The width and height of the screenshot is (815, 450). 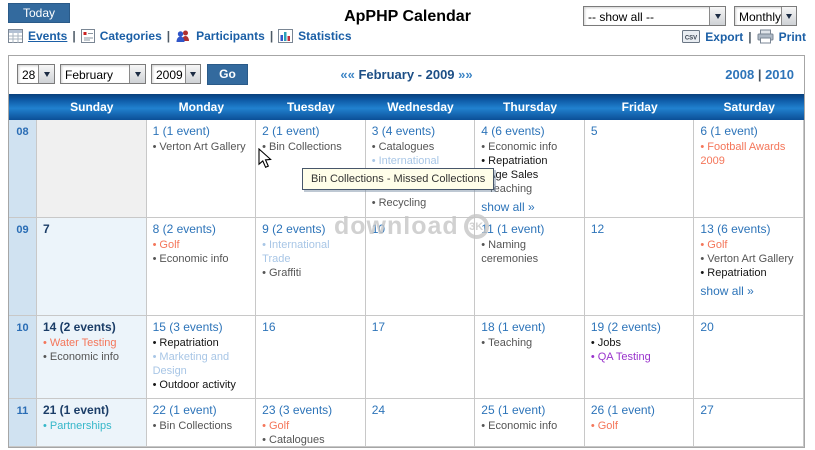 What do you see at coordinates (92, 169) in the screenshot?
I see `empty-cell` at bounding box center [92, 169].